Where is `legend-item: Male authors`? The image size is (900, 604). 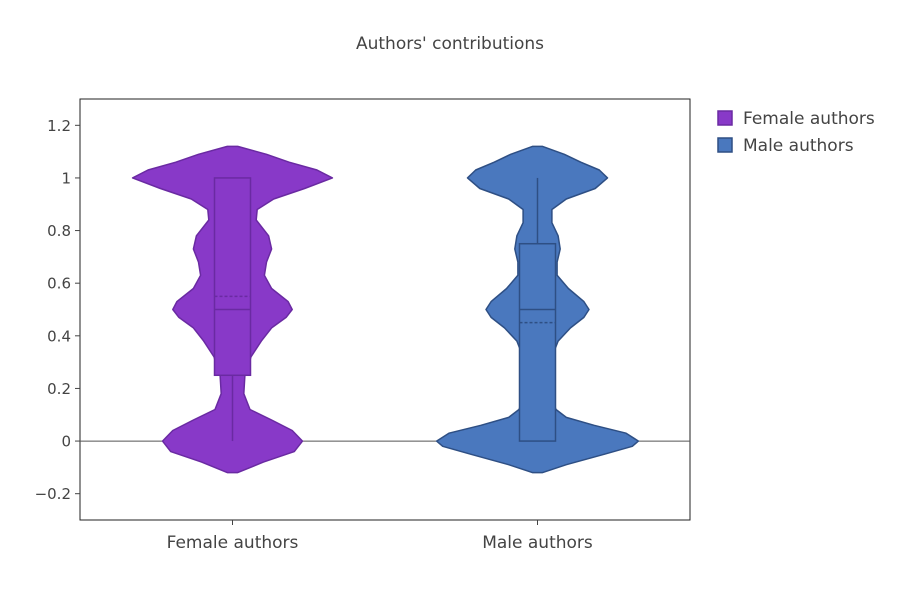 legend-item: Male authors is located at coordinates (785, 146).